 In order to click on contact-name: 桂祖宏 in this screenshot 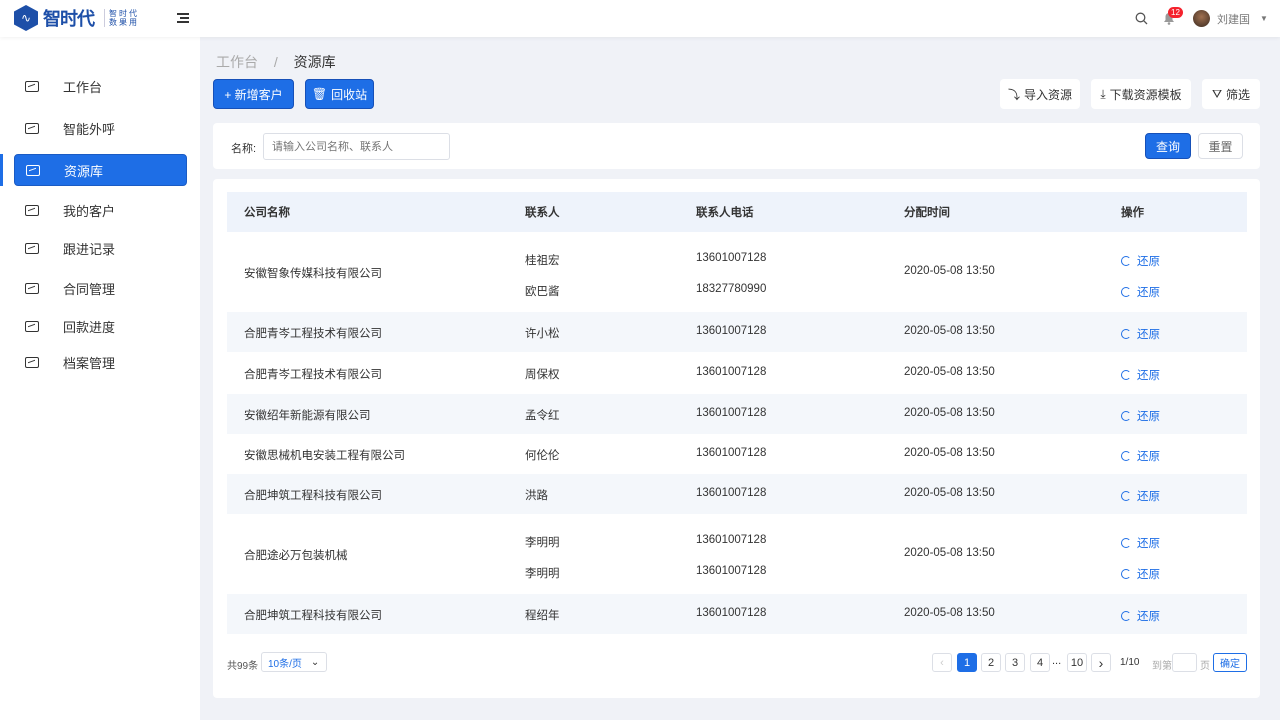, I will do `click(542, 261)`.